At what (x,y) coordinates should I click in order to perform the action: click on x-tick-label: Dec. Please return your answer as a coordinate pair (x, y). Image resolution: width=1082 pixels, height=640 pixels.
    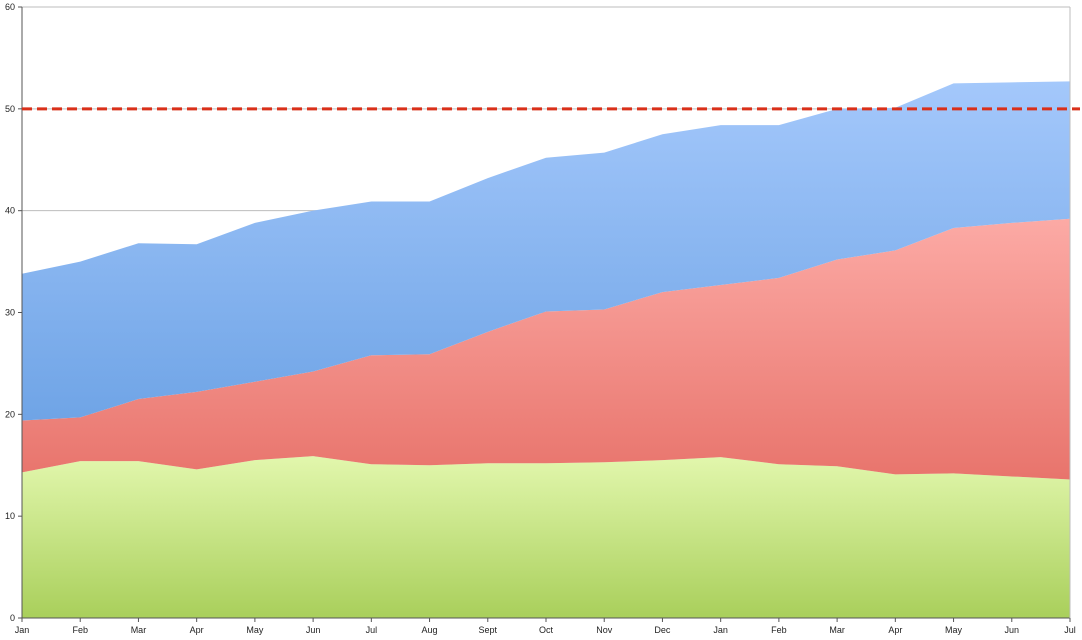
    Looking at the image, I should click on (662, 630).